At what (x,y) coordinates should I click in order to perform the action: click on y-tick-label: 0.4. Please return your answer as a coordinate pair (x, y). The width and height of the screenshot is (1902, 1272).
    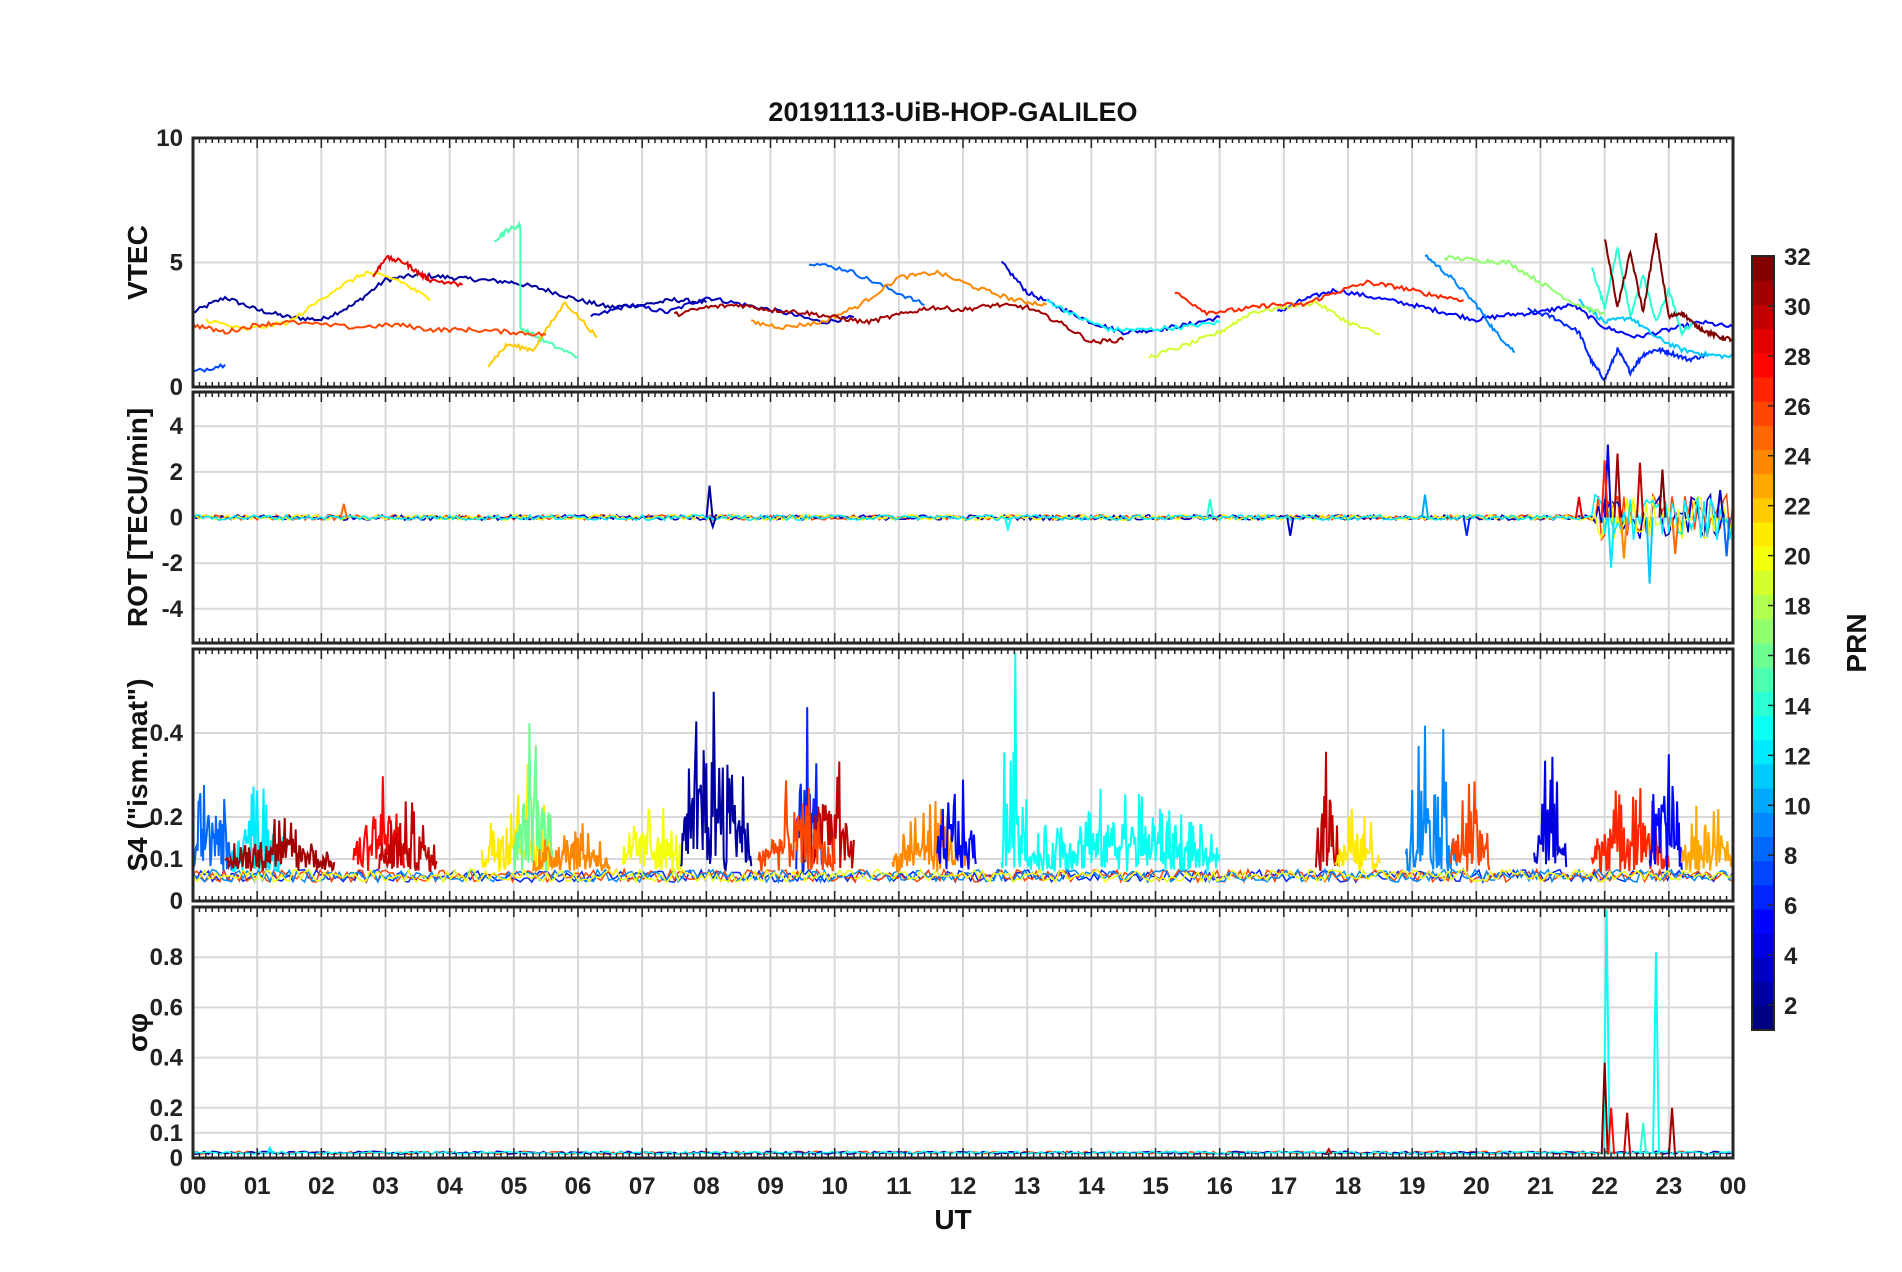
    Looking at the image, I should click on (167, 1058).